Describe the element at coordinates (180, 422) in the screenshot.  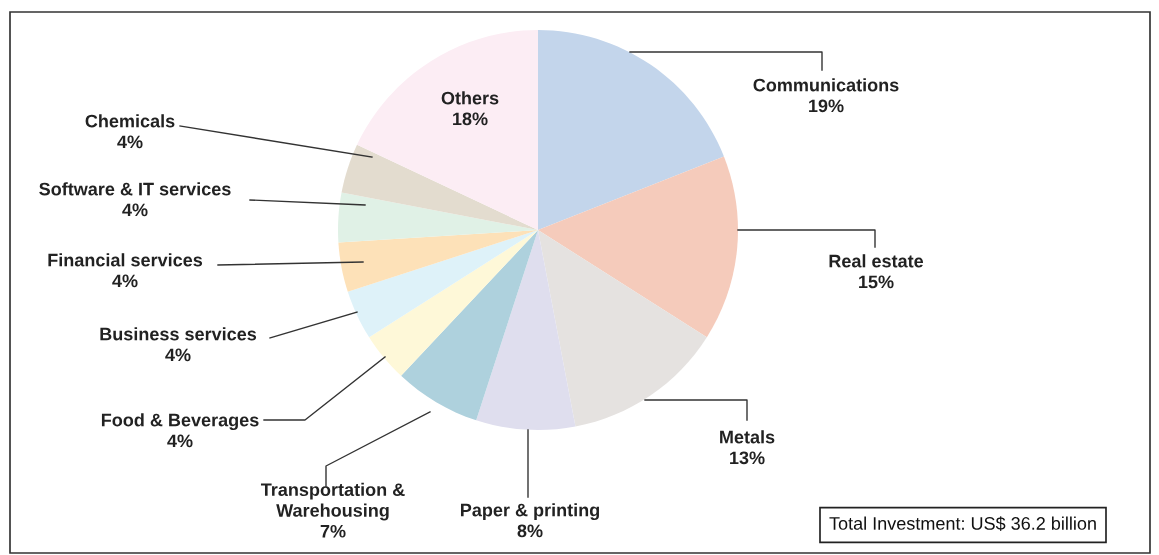
I see `slice-label: Food & Beverages` at that location.